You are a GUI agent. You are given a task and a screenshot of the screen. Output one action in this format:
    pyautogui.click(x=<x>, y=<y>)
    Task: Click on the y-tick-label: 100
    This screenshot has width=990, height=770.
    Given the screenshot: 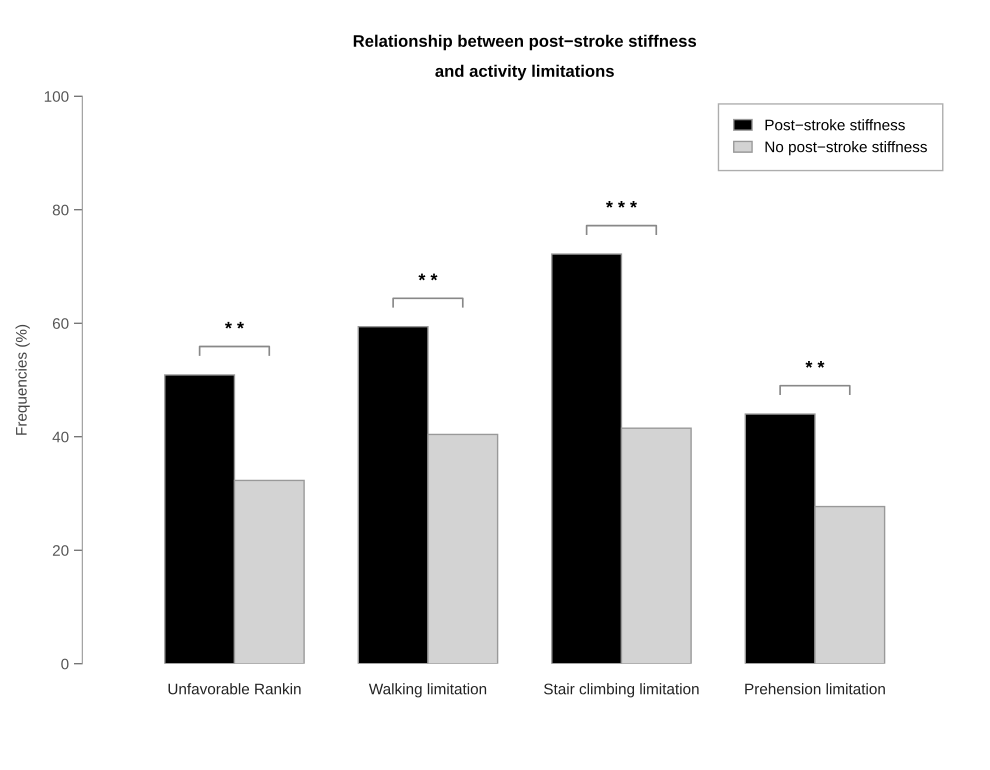 What is the action you would take?
    pyautogui.click(x=56, y=96)
    